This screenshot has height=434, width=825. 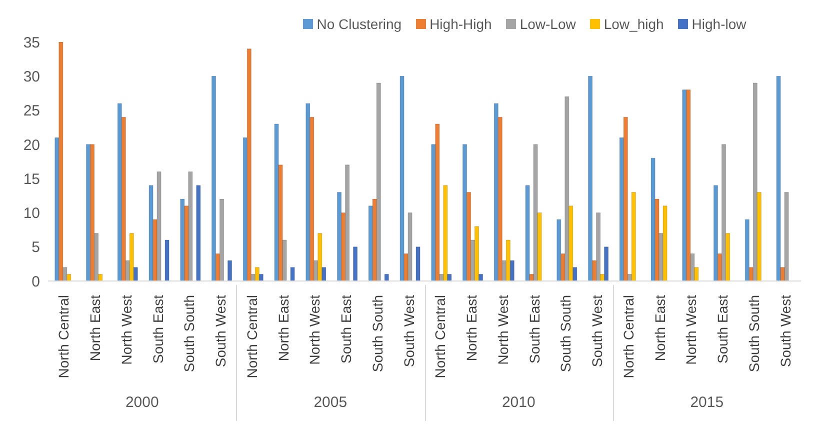 What do you see at coordinates (31, 43) in the screenshot?
I see `y-tick-label: 35` at bounding box center [31, 43].